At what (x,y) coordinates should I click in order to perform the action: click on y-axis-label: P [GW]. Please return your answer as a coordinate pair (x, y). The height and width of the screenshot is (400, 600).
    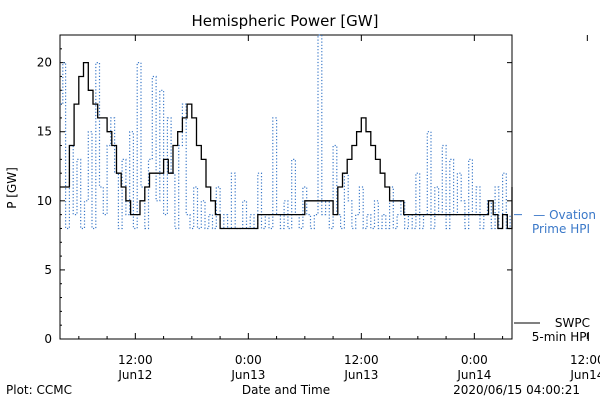
    Looking at the image, I should click on (12, 188).